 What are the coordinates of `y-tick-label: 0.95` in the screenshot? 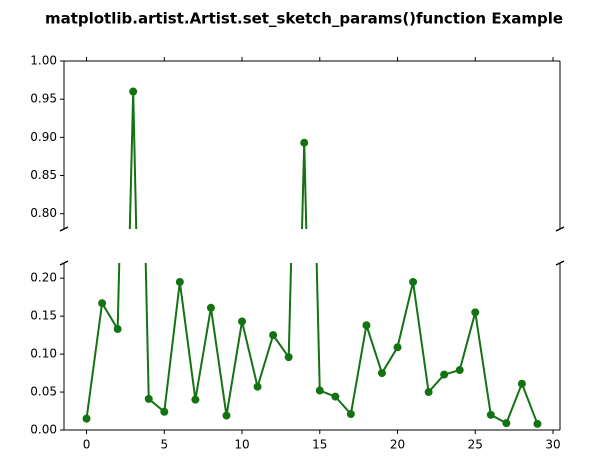 It's located at (43, 99).